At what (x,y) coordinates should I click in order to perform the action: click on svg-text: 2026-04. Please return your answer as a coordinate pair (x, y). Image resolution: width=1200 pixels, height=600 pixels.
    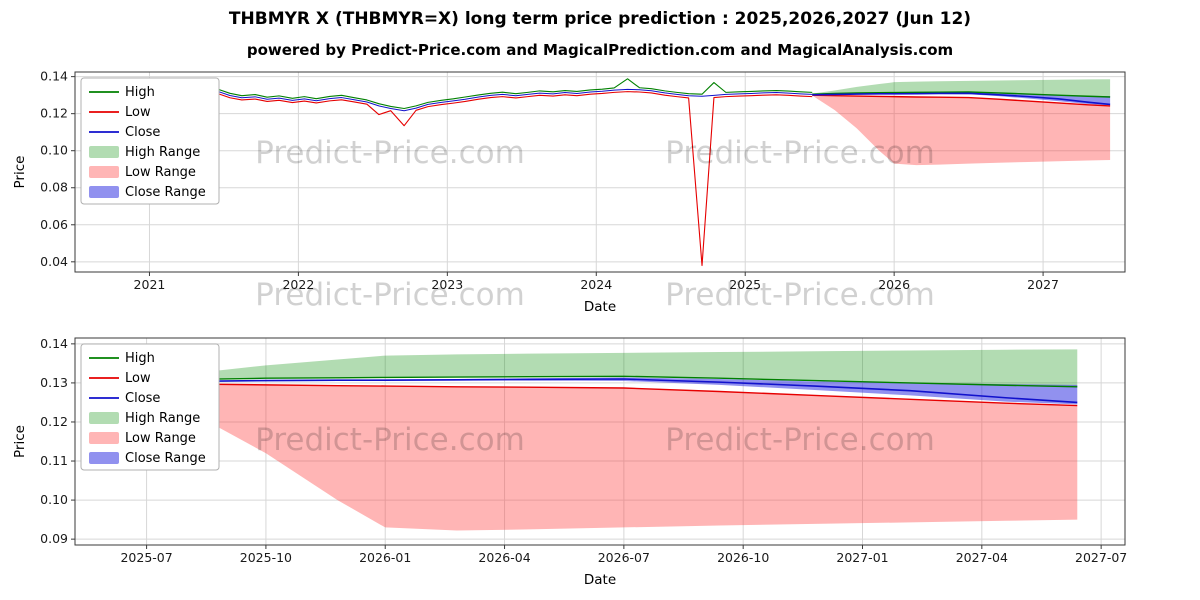
    Looking at the image, I should click on (504, 557).